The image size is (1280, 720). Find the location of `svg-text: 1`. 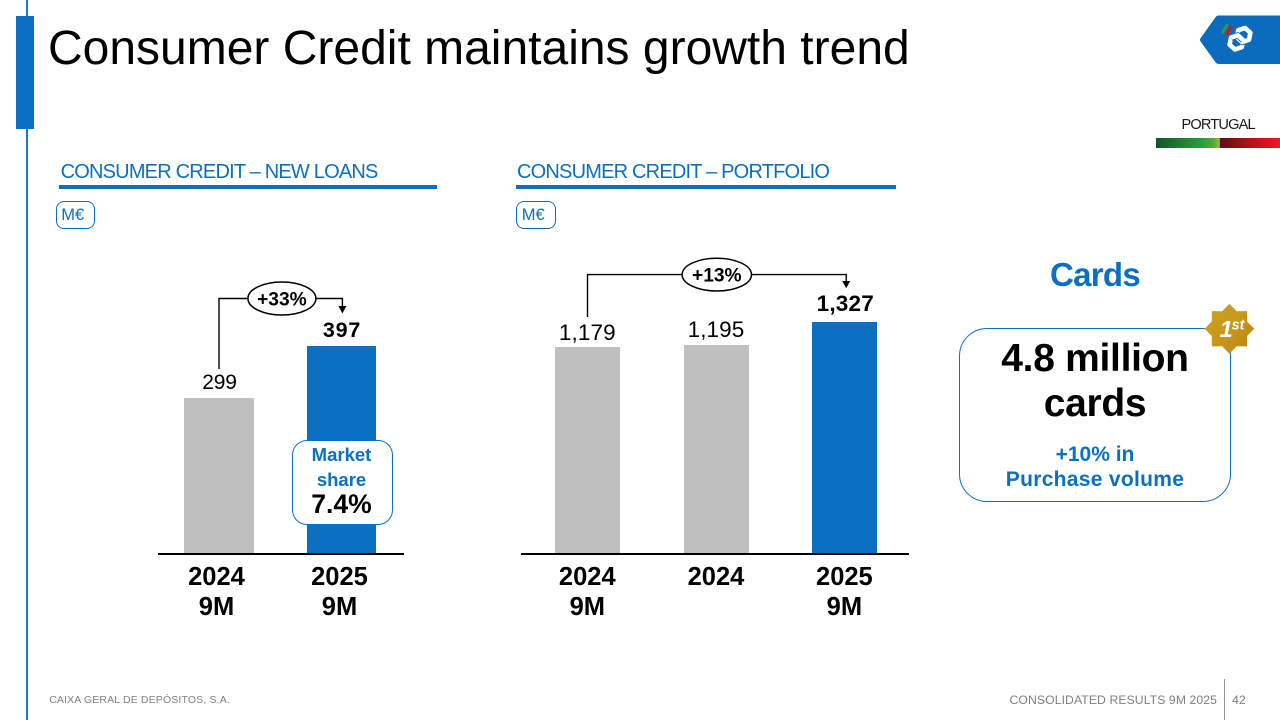

svg-text: 1 is located at coordinates (1226, 329).